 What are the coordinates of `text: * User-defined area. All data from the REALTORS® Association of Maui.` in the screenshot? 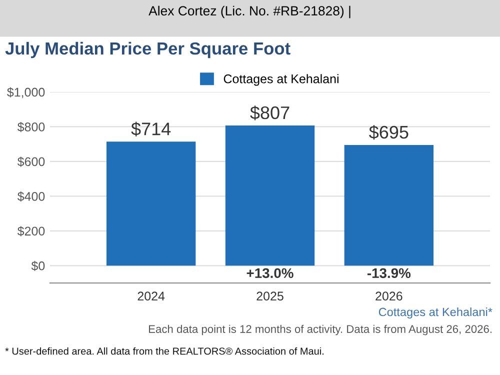 It's located at (164, 351).